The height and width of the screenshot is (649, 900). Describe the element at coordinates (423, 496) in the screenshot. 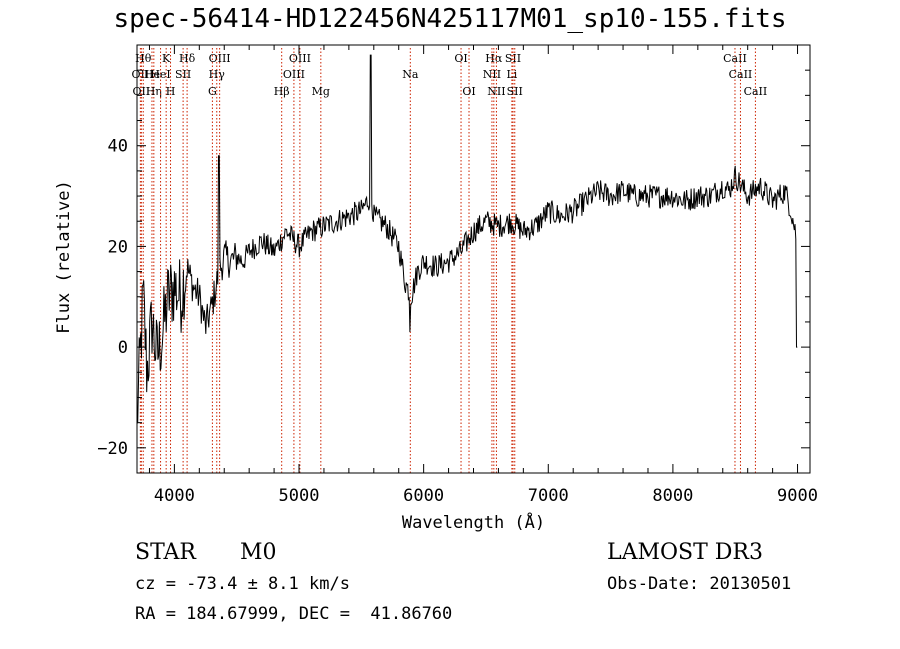

I see `x-tick-label: 6000` at that location.